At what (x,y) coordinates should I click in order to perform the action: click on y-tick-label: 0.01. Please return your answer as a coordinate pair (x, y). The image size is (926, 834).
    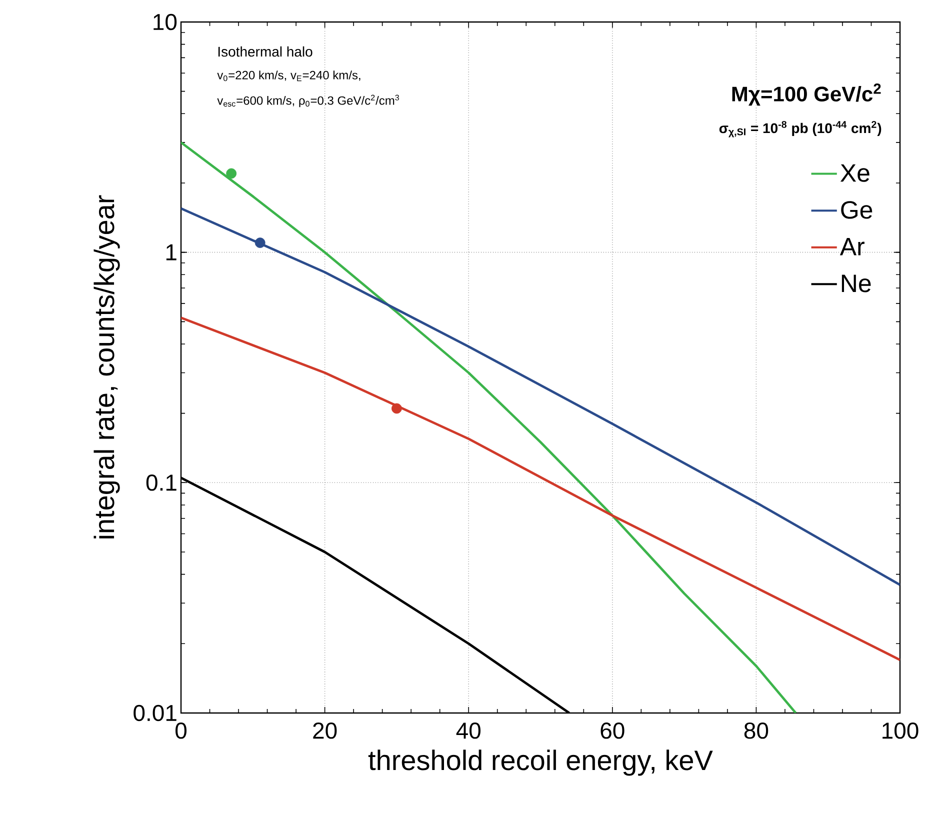
    Looking at the image, I should click on (155, 713).